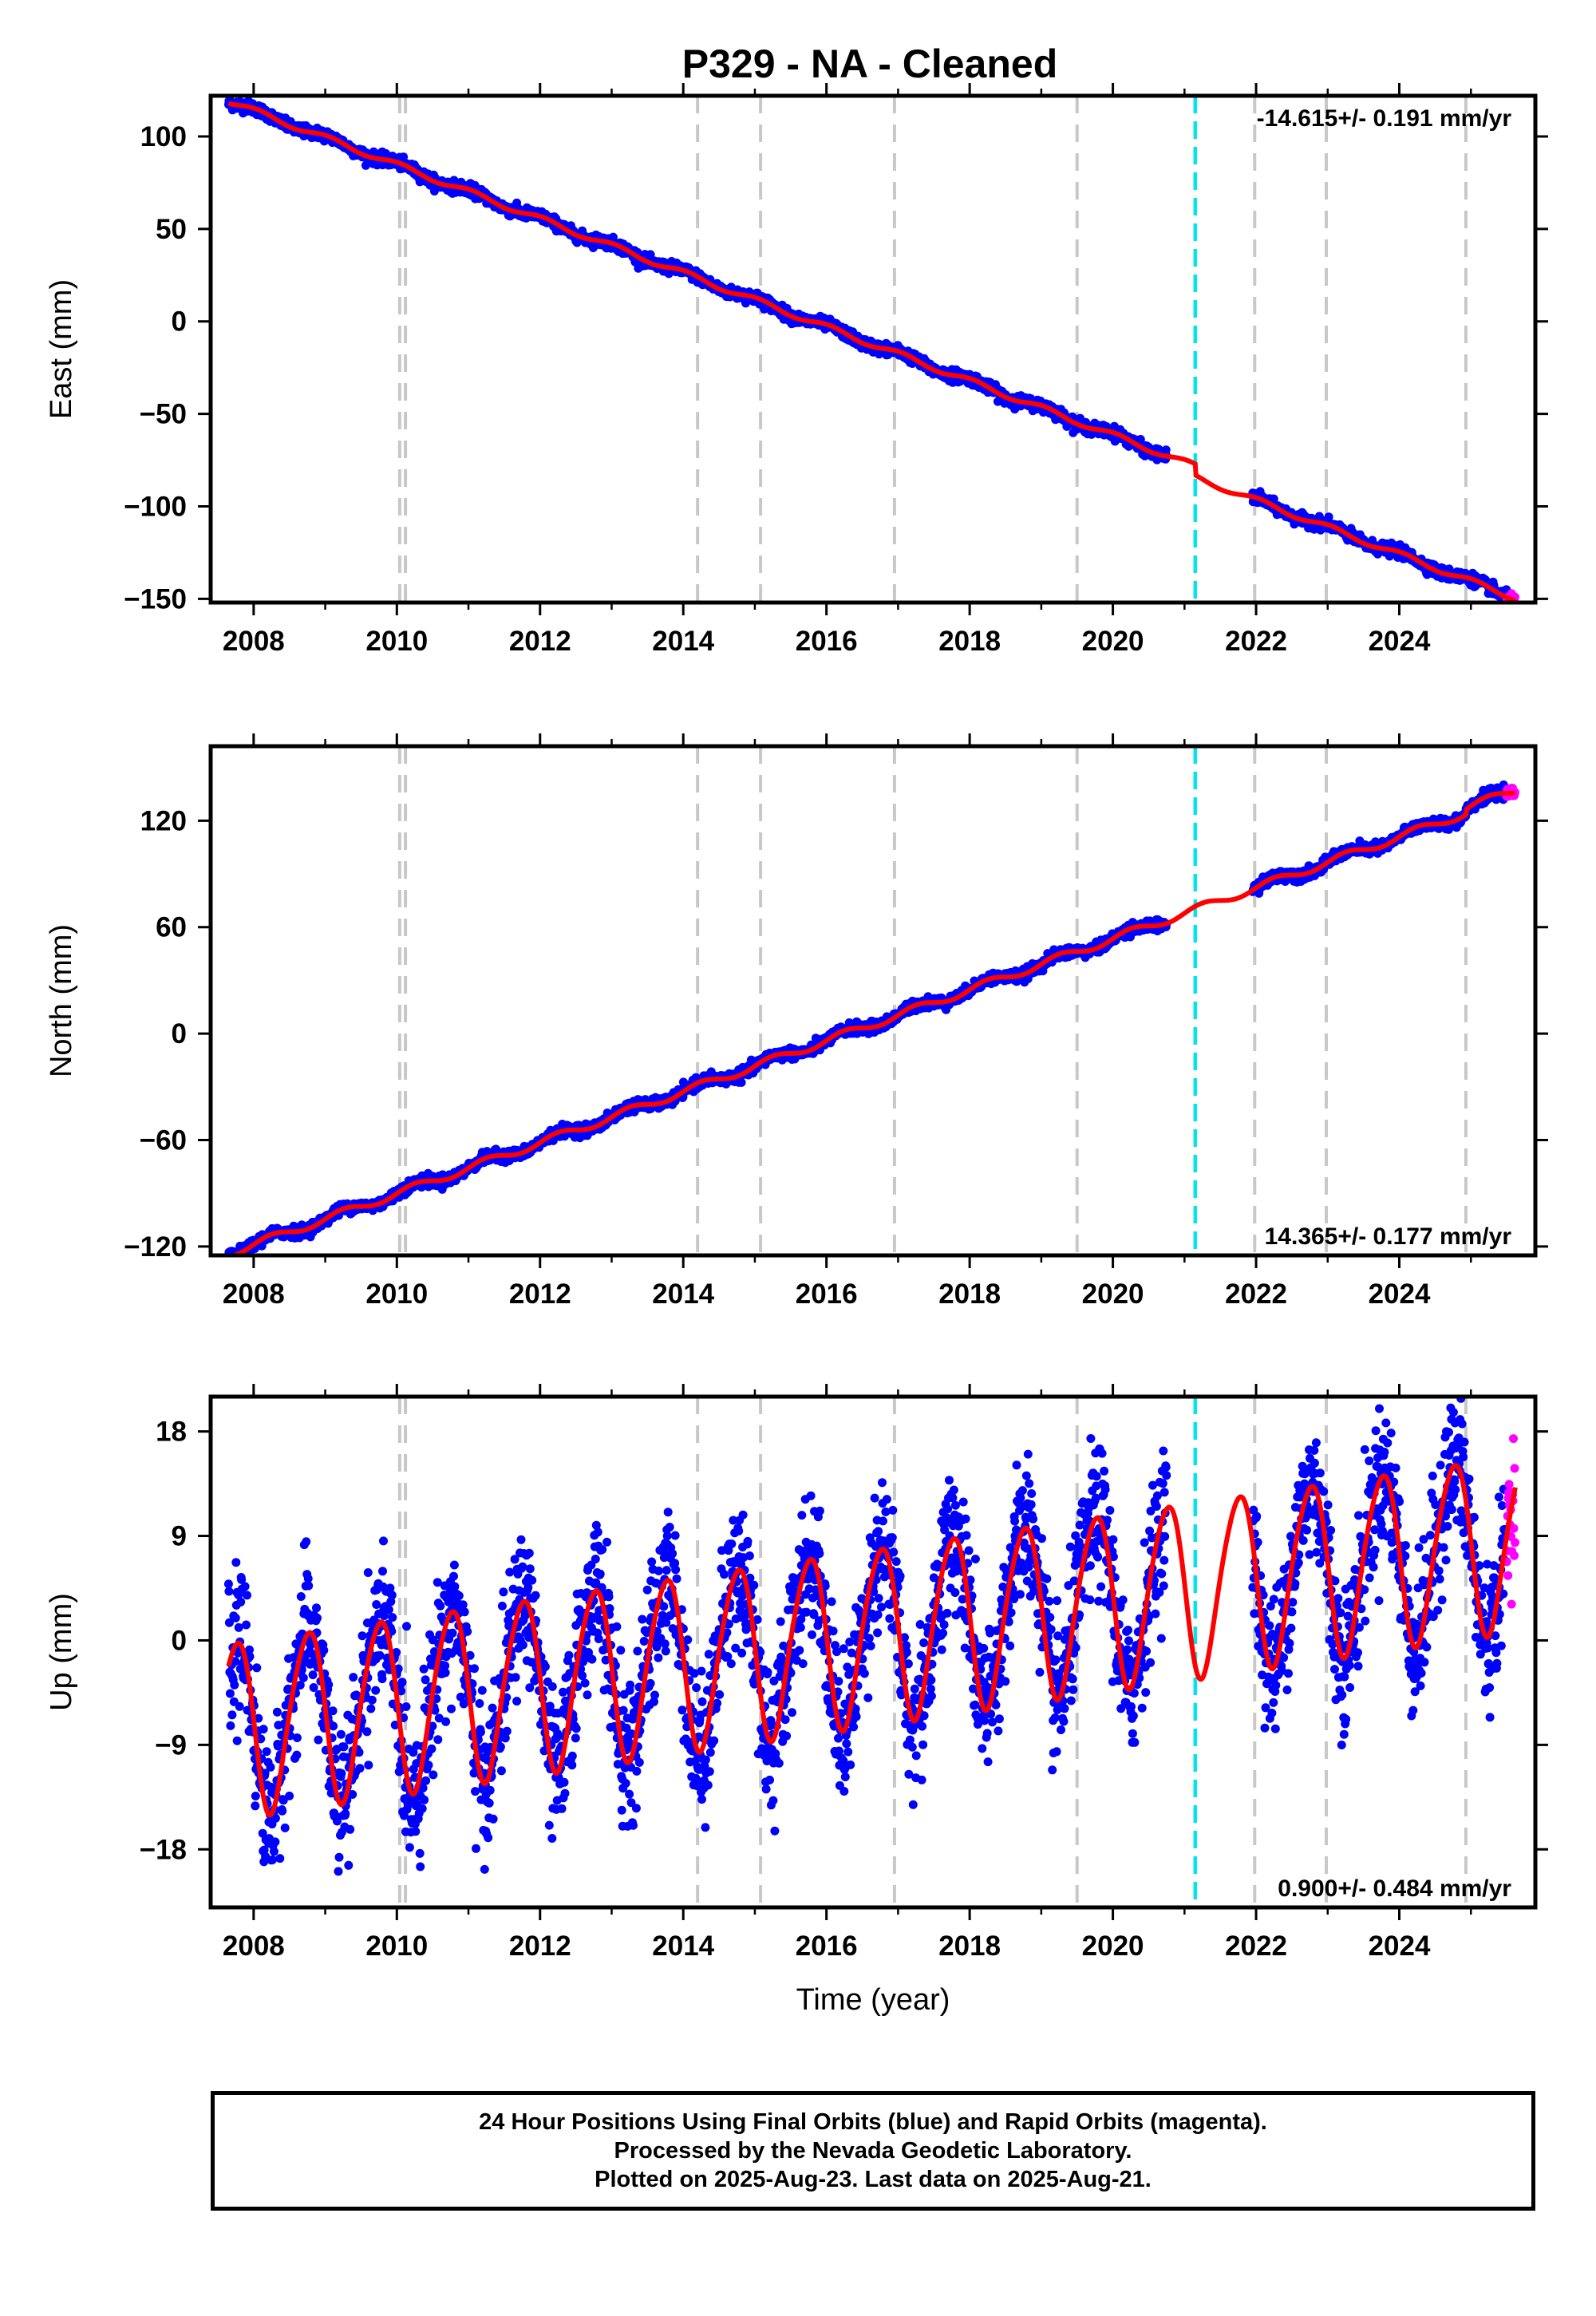  What do you see at coordinates (163, 414) in the screenshot?
I see `y-tick-label: −50` at bounding box center [163, 414].